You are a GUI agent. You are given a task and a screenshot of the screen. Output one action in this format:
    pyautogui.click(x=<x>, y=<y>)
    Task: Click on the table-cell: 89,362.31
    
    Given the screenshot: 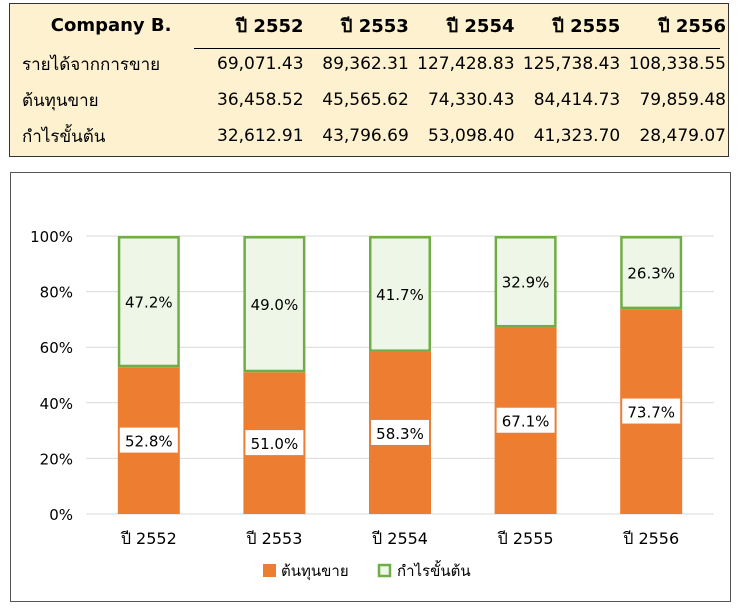 What is the action you would take?
    pyautogui.click(x=365, y=64)
    